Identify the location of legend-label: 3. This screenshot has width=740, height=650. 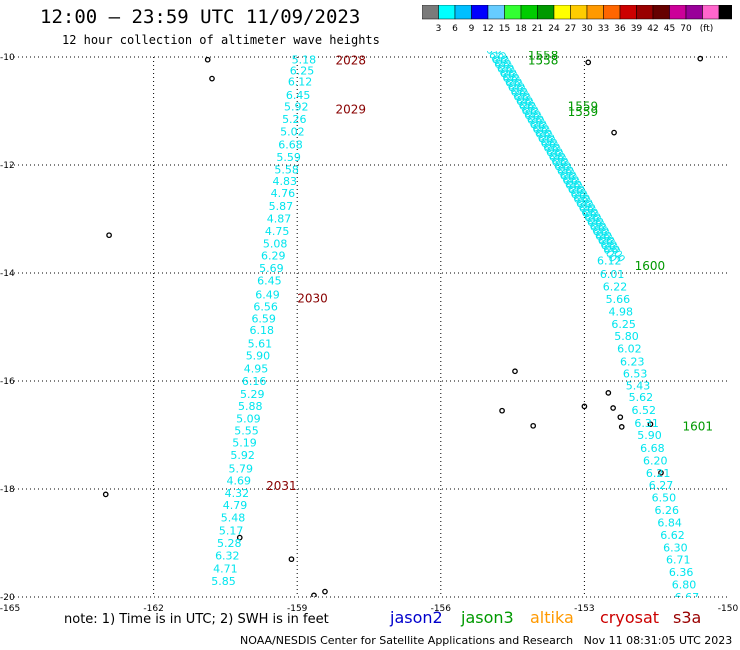
(439, 29).